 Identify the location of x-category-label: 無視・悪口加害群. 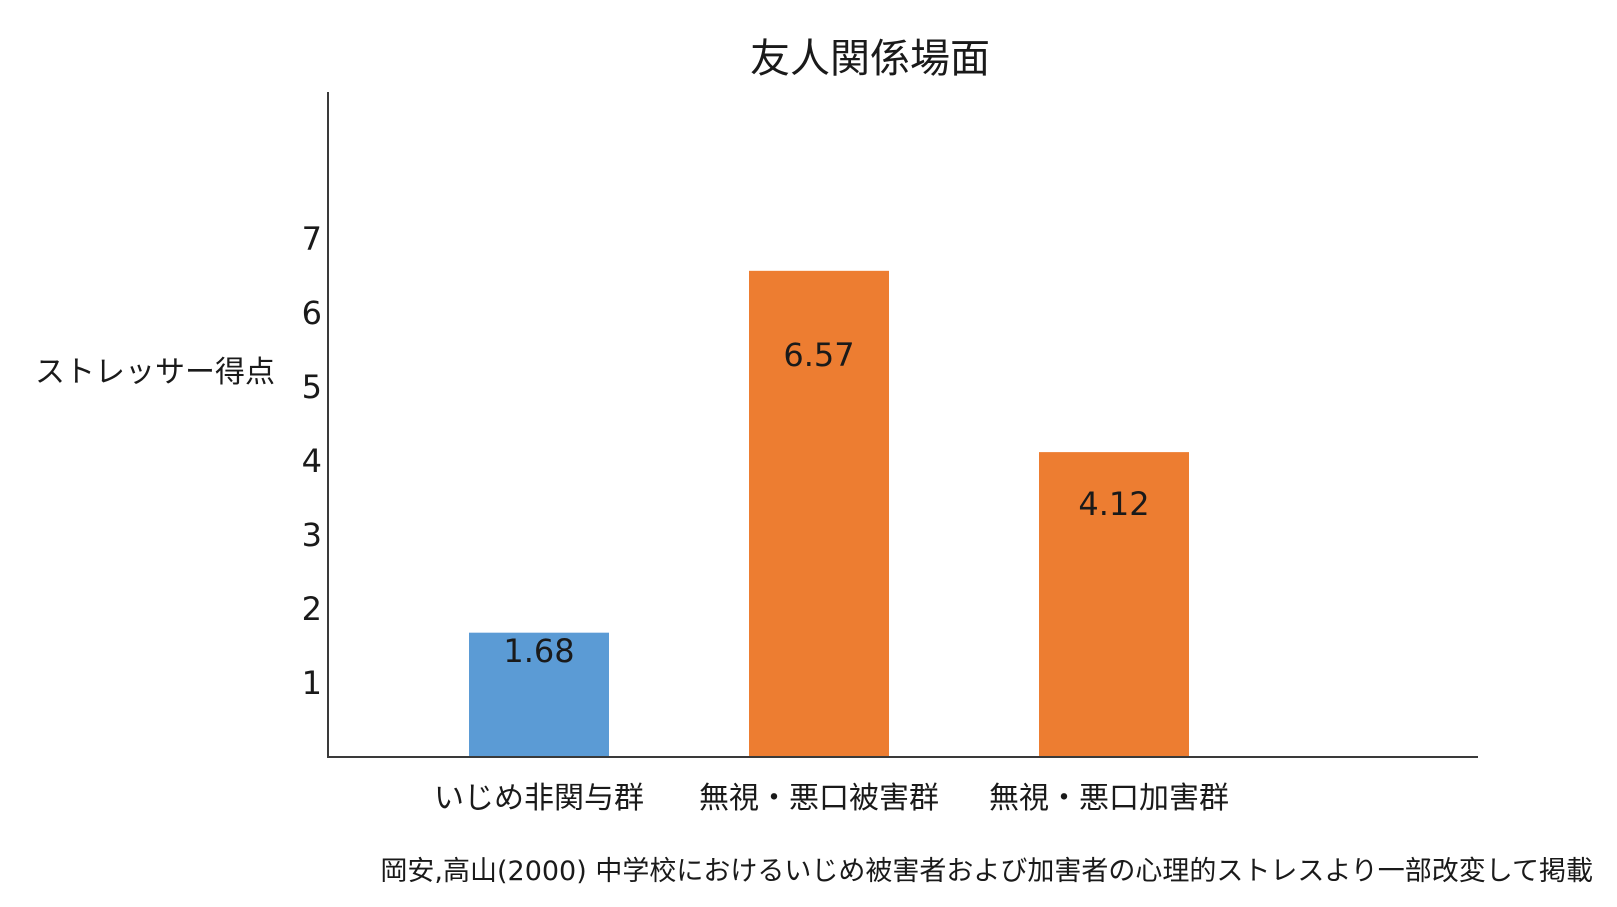
(1109, 798).